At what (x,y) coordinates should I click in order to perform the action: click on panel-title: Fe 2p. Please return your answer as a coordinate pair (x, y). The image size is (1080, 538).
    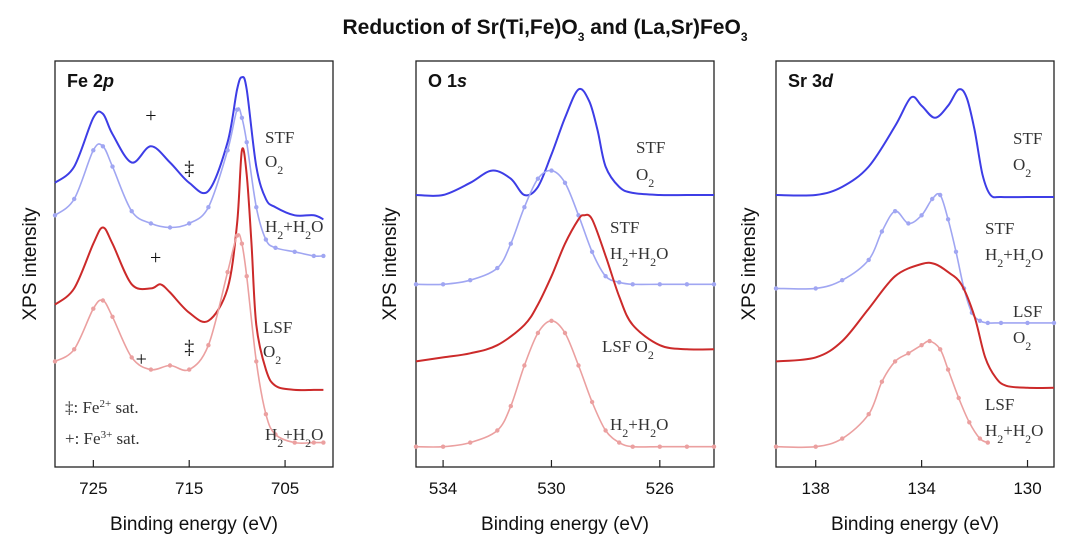
    Looking at the image, I should click on (90, 81).